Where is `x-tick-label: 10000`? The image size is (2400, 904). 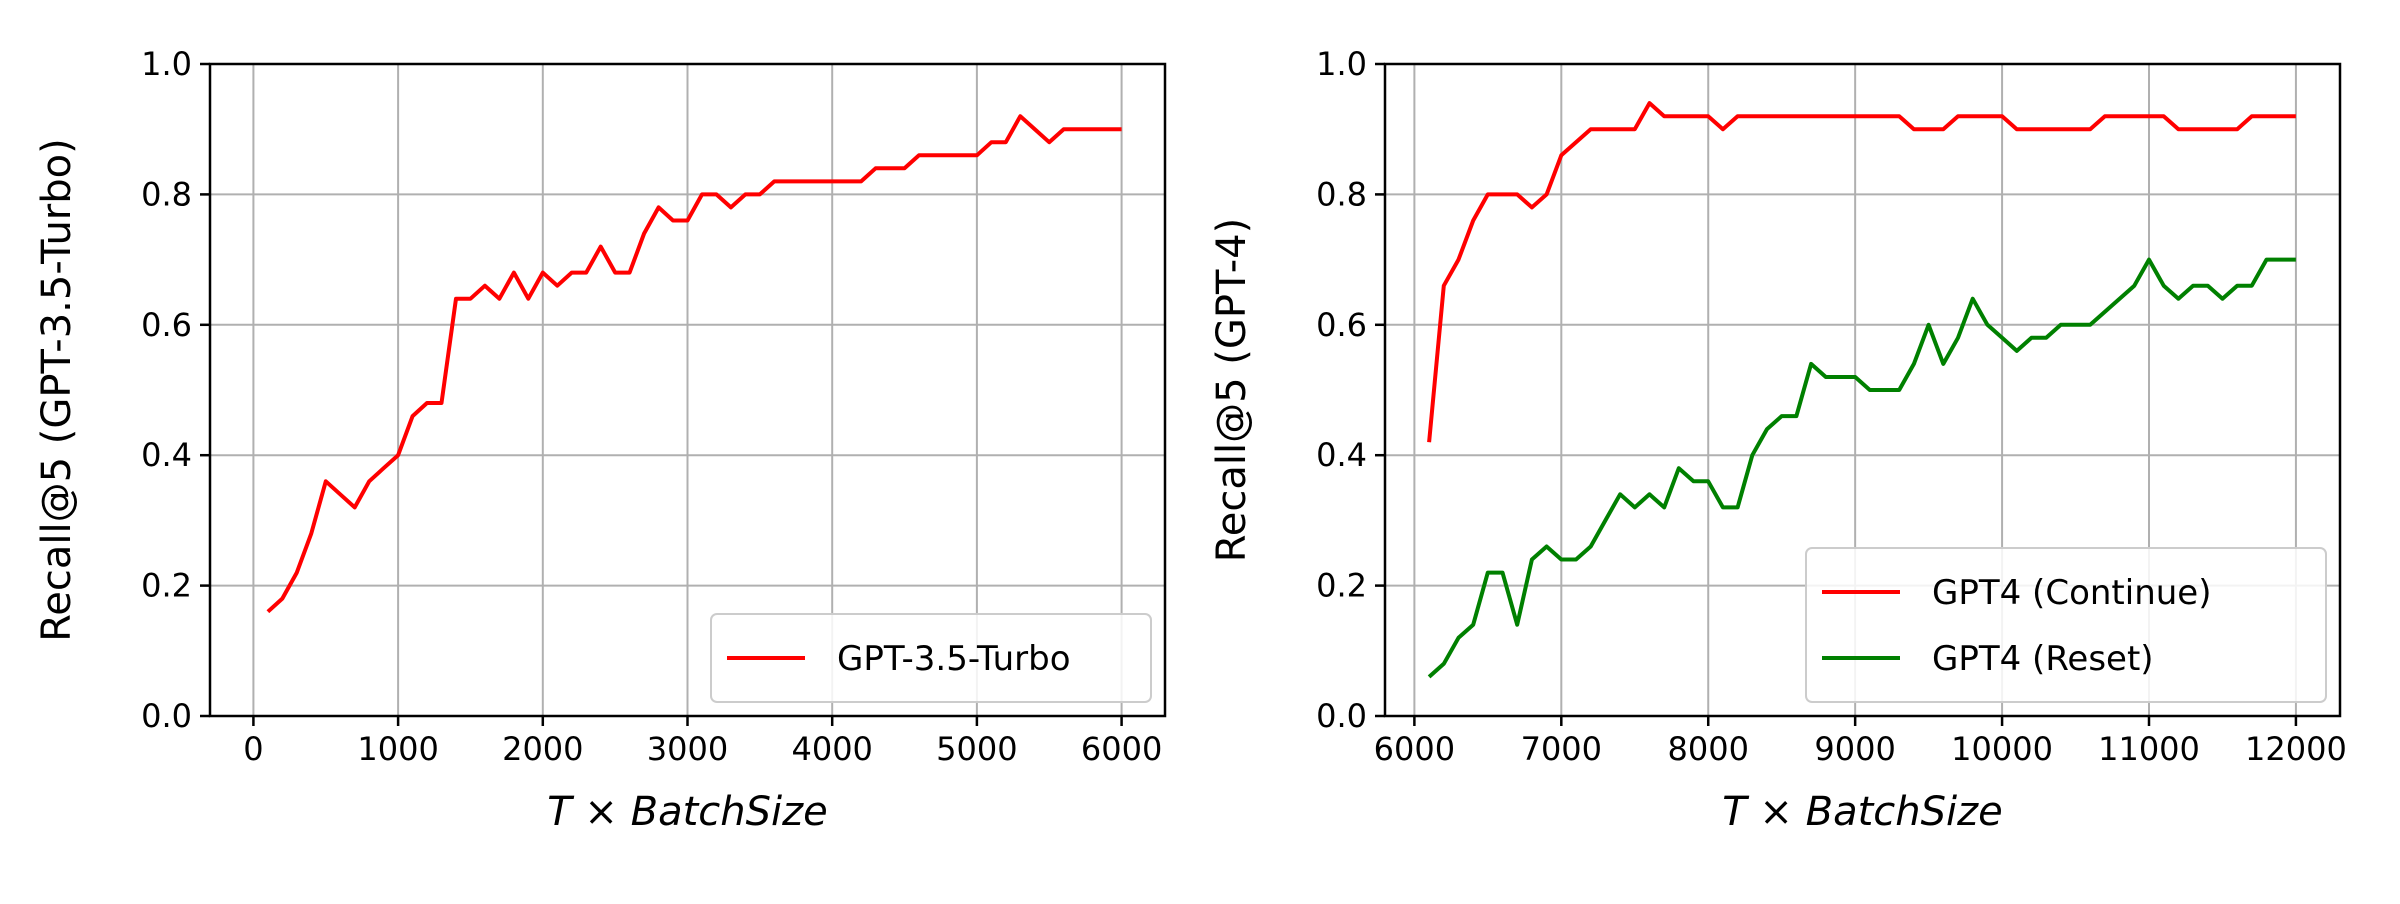
x-tick-label: 10000 is located at coordinates (2002, 749).